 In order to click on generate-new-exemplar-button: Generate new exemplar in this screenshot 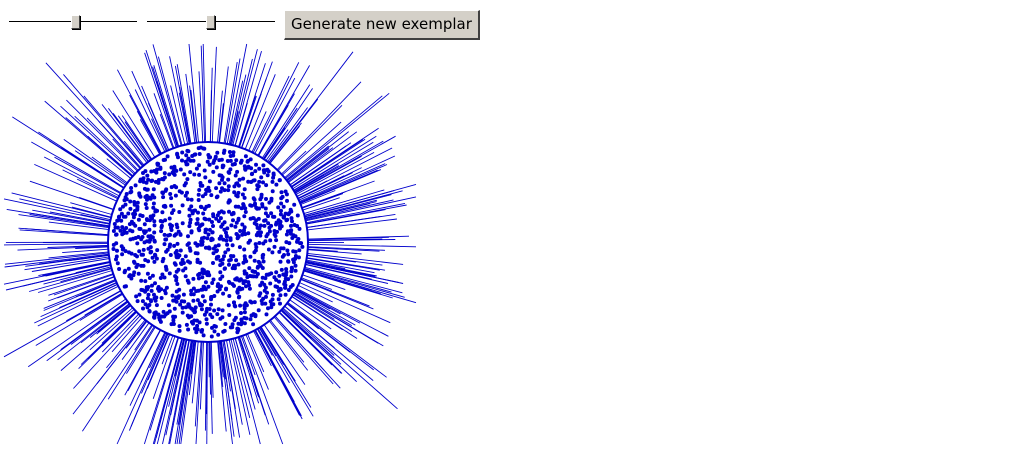, I will do `click(382, 25)`.